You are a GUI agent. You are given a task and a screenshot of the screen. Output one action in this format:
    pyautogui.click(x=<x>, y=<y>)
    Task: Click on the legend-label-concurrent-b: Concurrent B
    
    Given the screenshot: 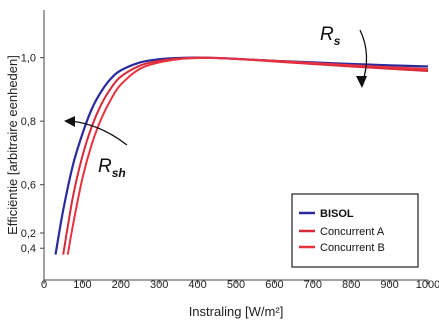 What is the action you would take?
    pyautogui.click(x=352, y=248)
    